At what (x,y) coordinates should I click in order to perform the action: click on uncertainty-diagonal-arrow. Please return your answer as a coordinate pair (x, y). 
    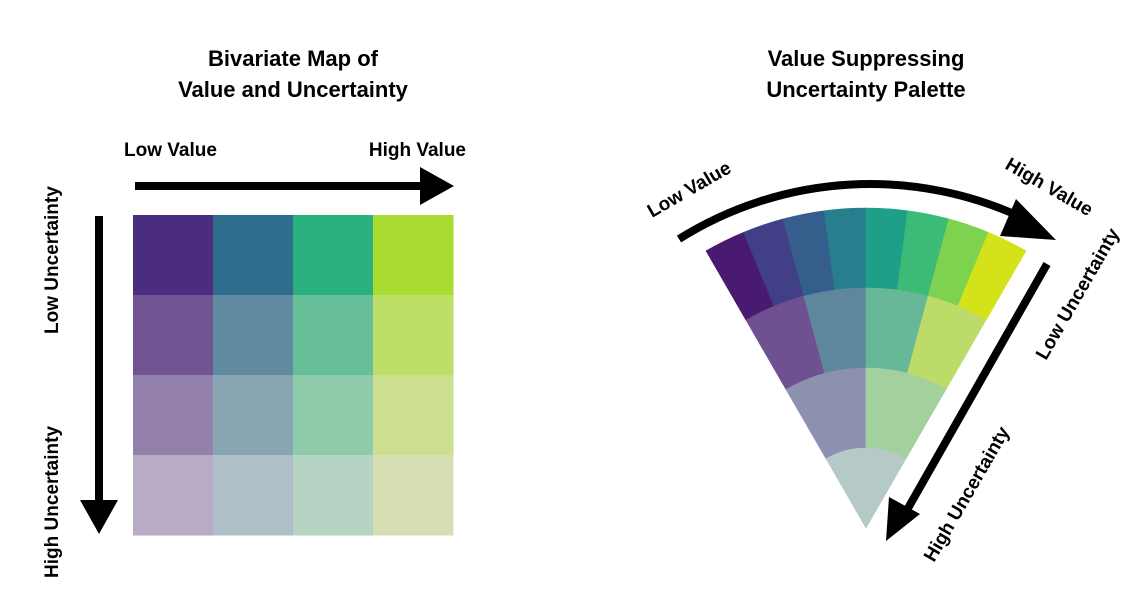
    Looking at the image, I should click on (968, 401).